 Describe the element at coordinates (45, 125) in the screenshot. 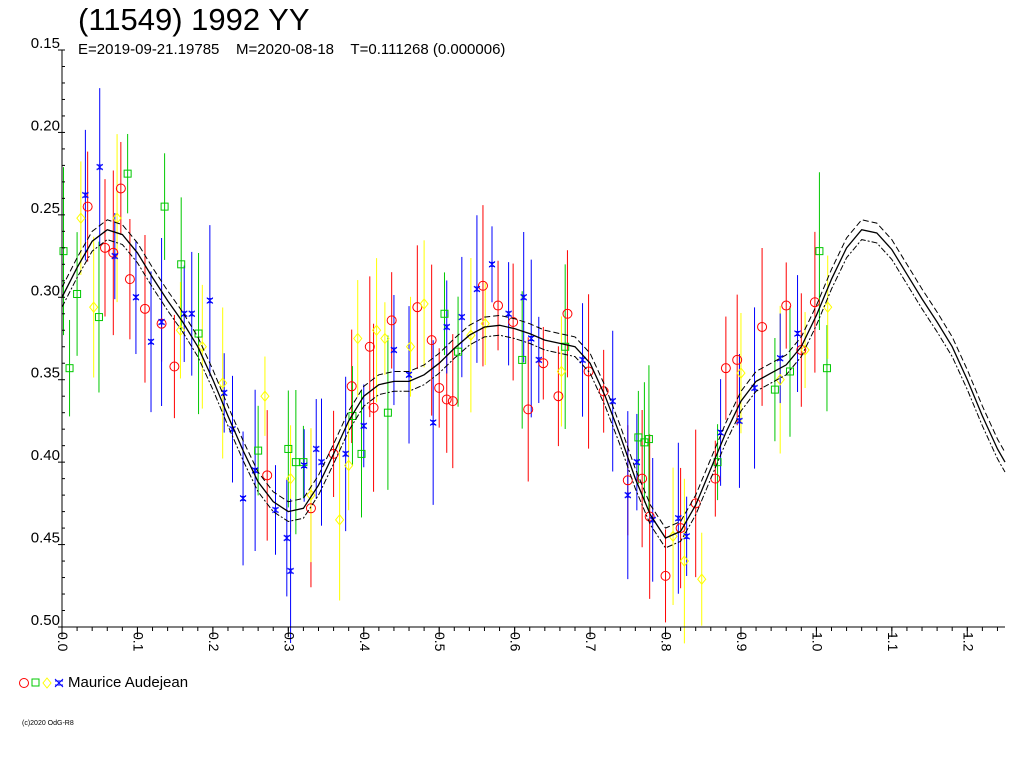

I see `y-tick-label-0.20: 0.20` at that location.